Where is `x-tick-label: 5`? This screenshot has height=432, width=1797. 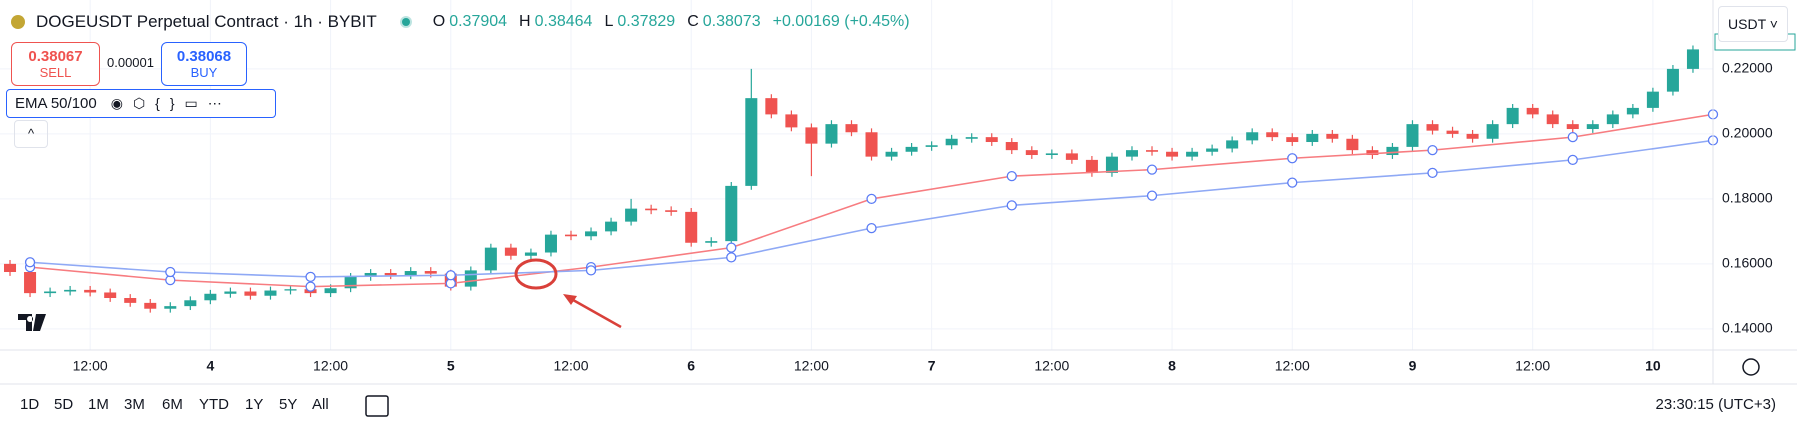 x-tick-label: 5 is located at coordinates (451, 366).